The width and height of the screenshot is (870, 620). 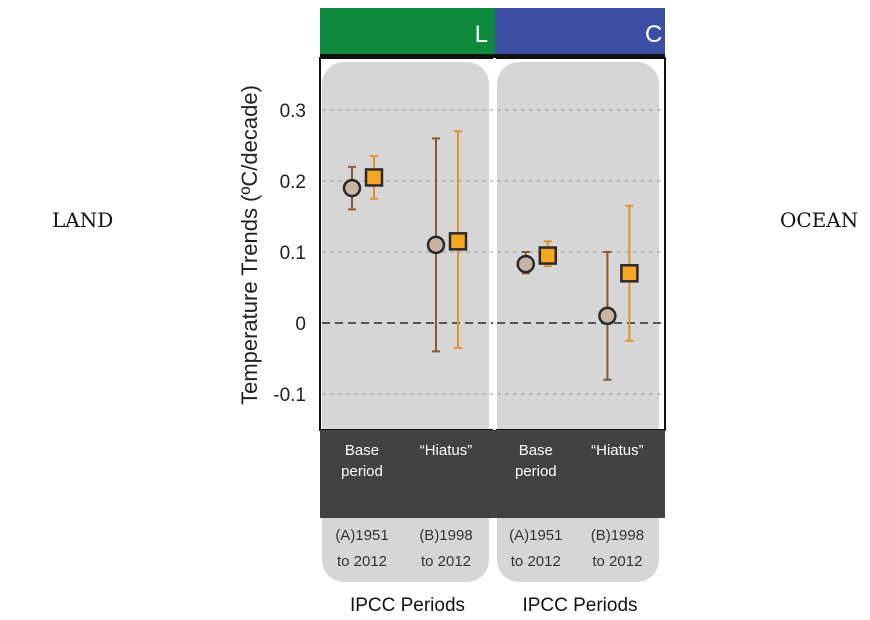 What do you see at coordinates (819, 220) in the screenshot?
I see `ocean-label: OCEAN` at bounding box center [819, 220].